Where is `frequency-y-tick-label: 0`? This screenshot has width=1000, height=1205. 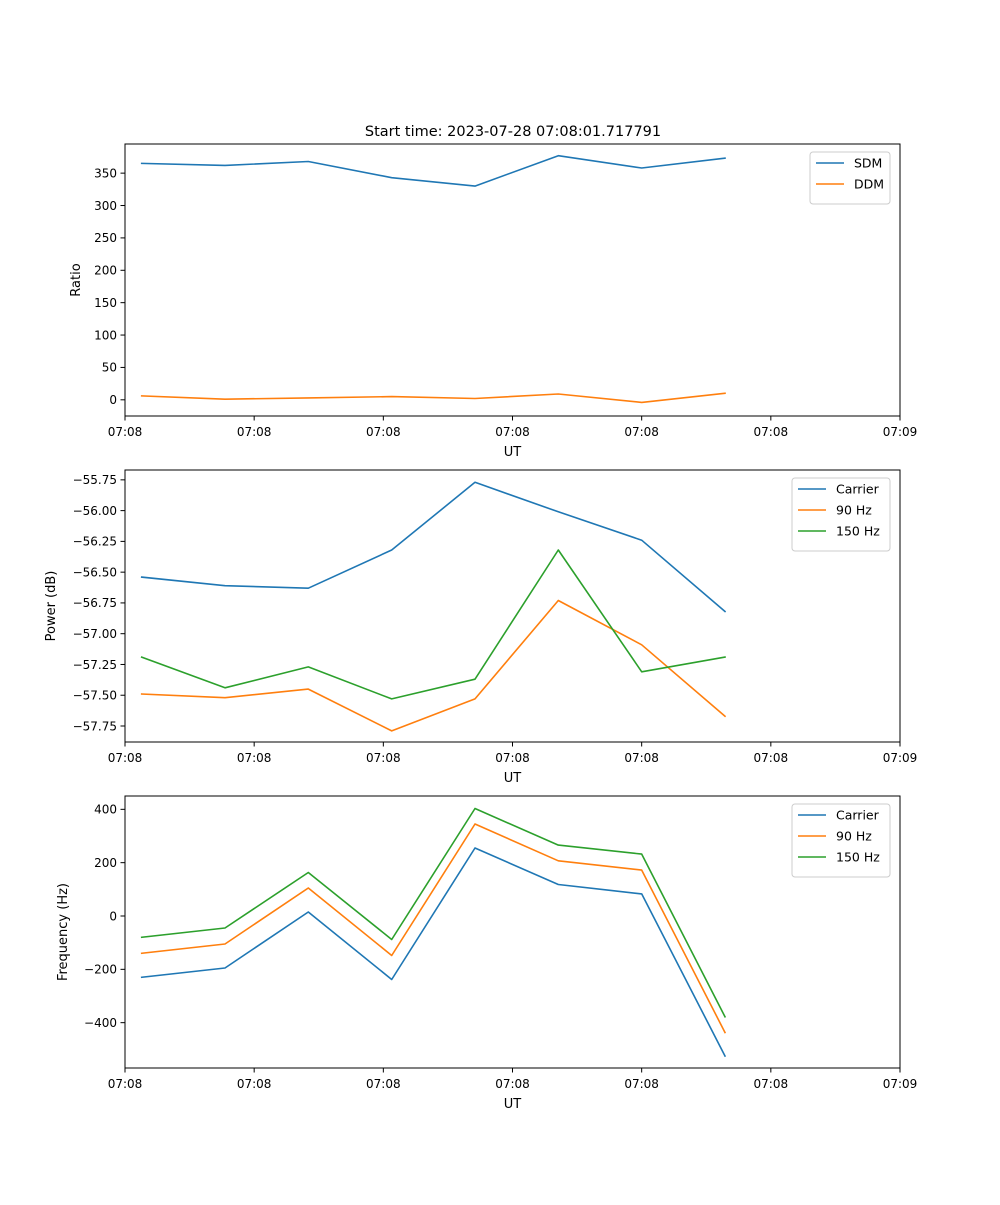 frequency-y-tick-label: 0 is located at coordinates (113, 916).